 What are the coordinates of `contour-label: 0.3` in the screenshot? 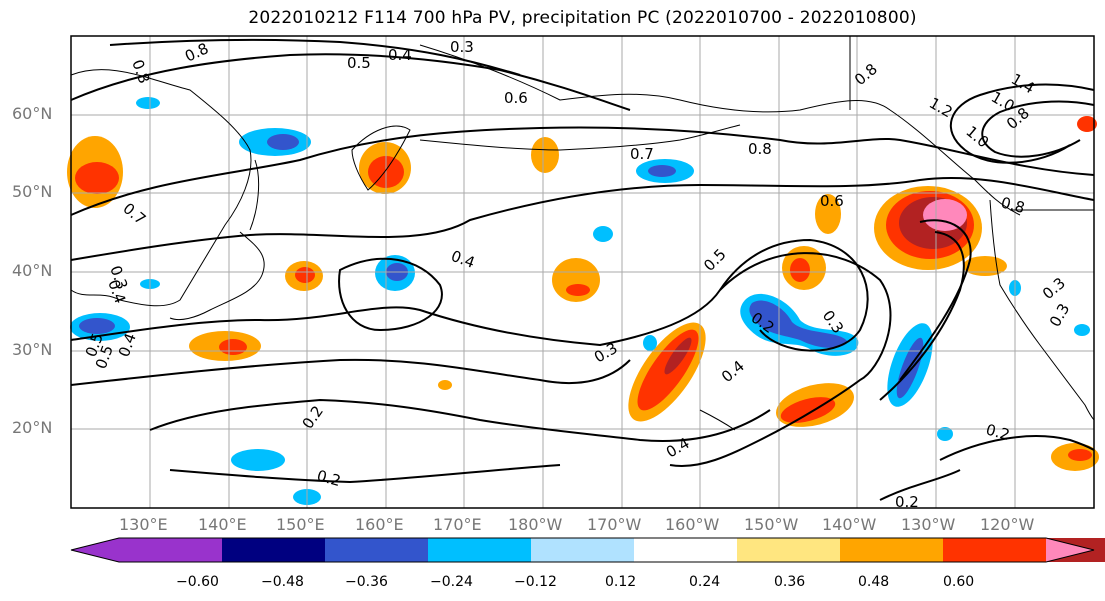 It's located at (462, 47).